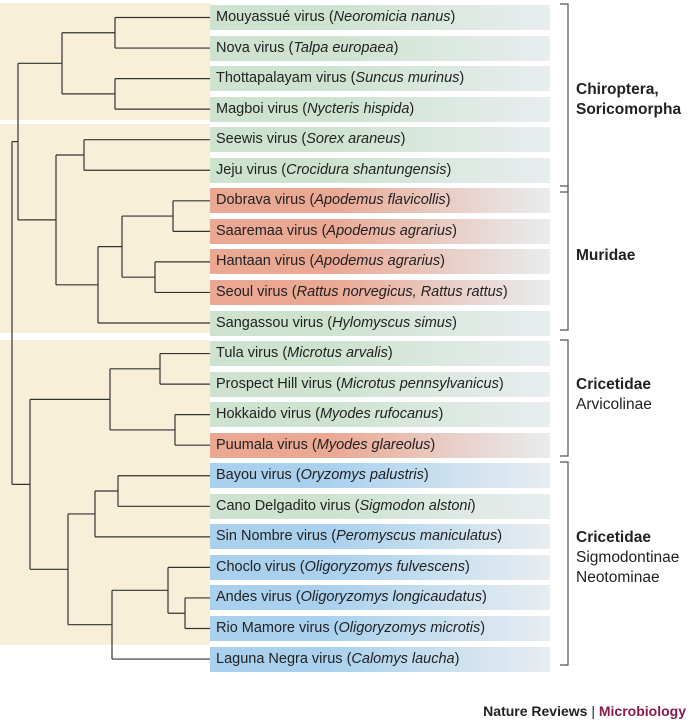 Image resolution: width=700 pixels, height=728 pixels. I want to click on virus-name: Hantaan virus (, so click(265, 261).